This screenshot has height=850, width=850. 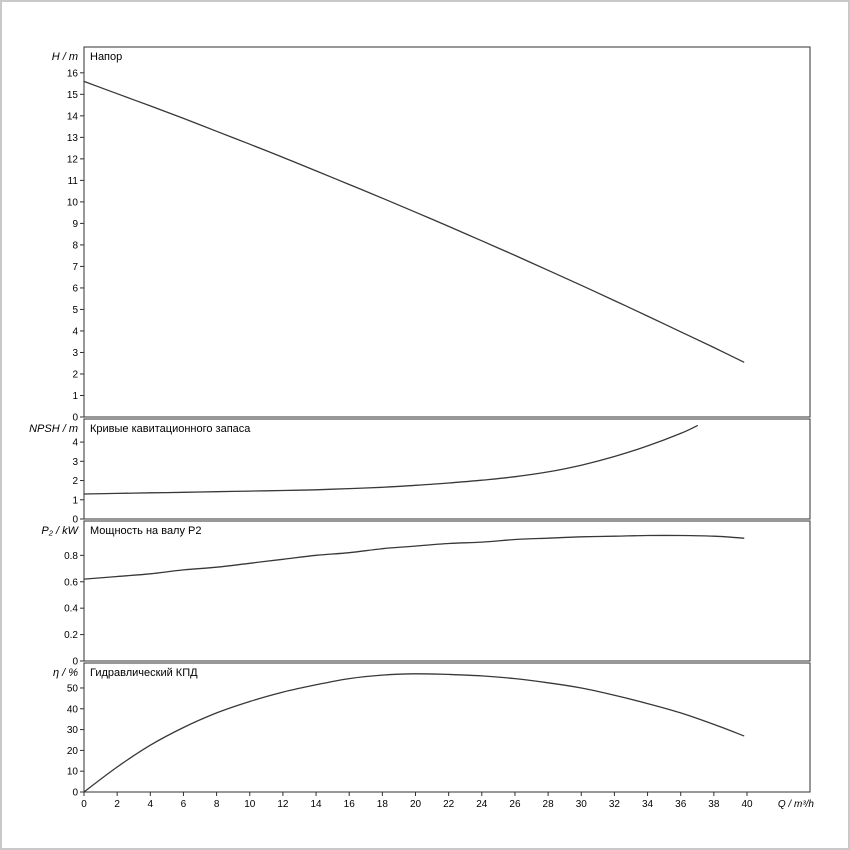 What do you see at coordinates (106, 57) in the screenshot?
I see `head-panel-title: Напор` at bounding box center [106, 57].